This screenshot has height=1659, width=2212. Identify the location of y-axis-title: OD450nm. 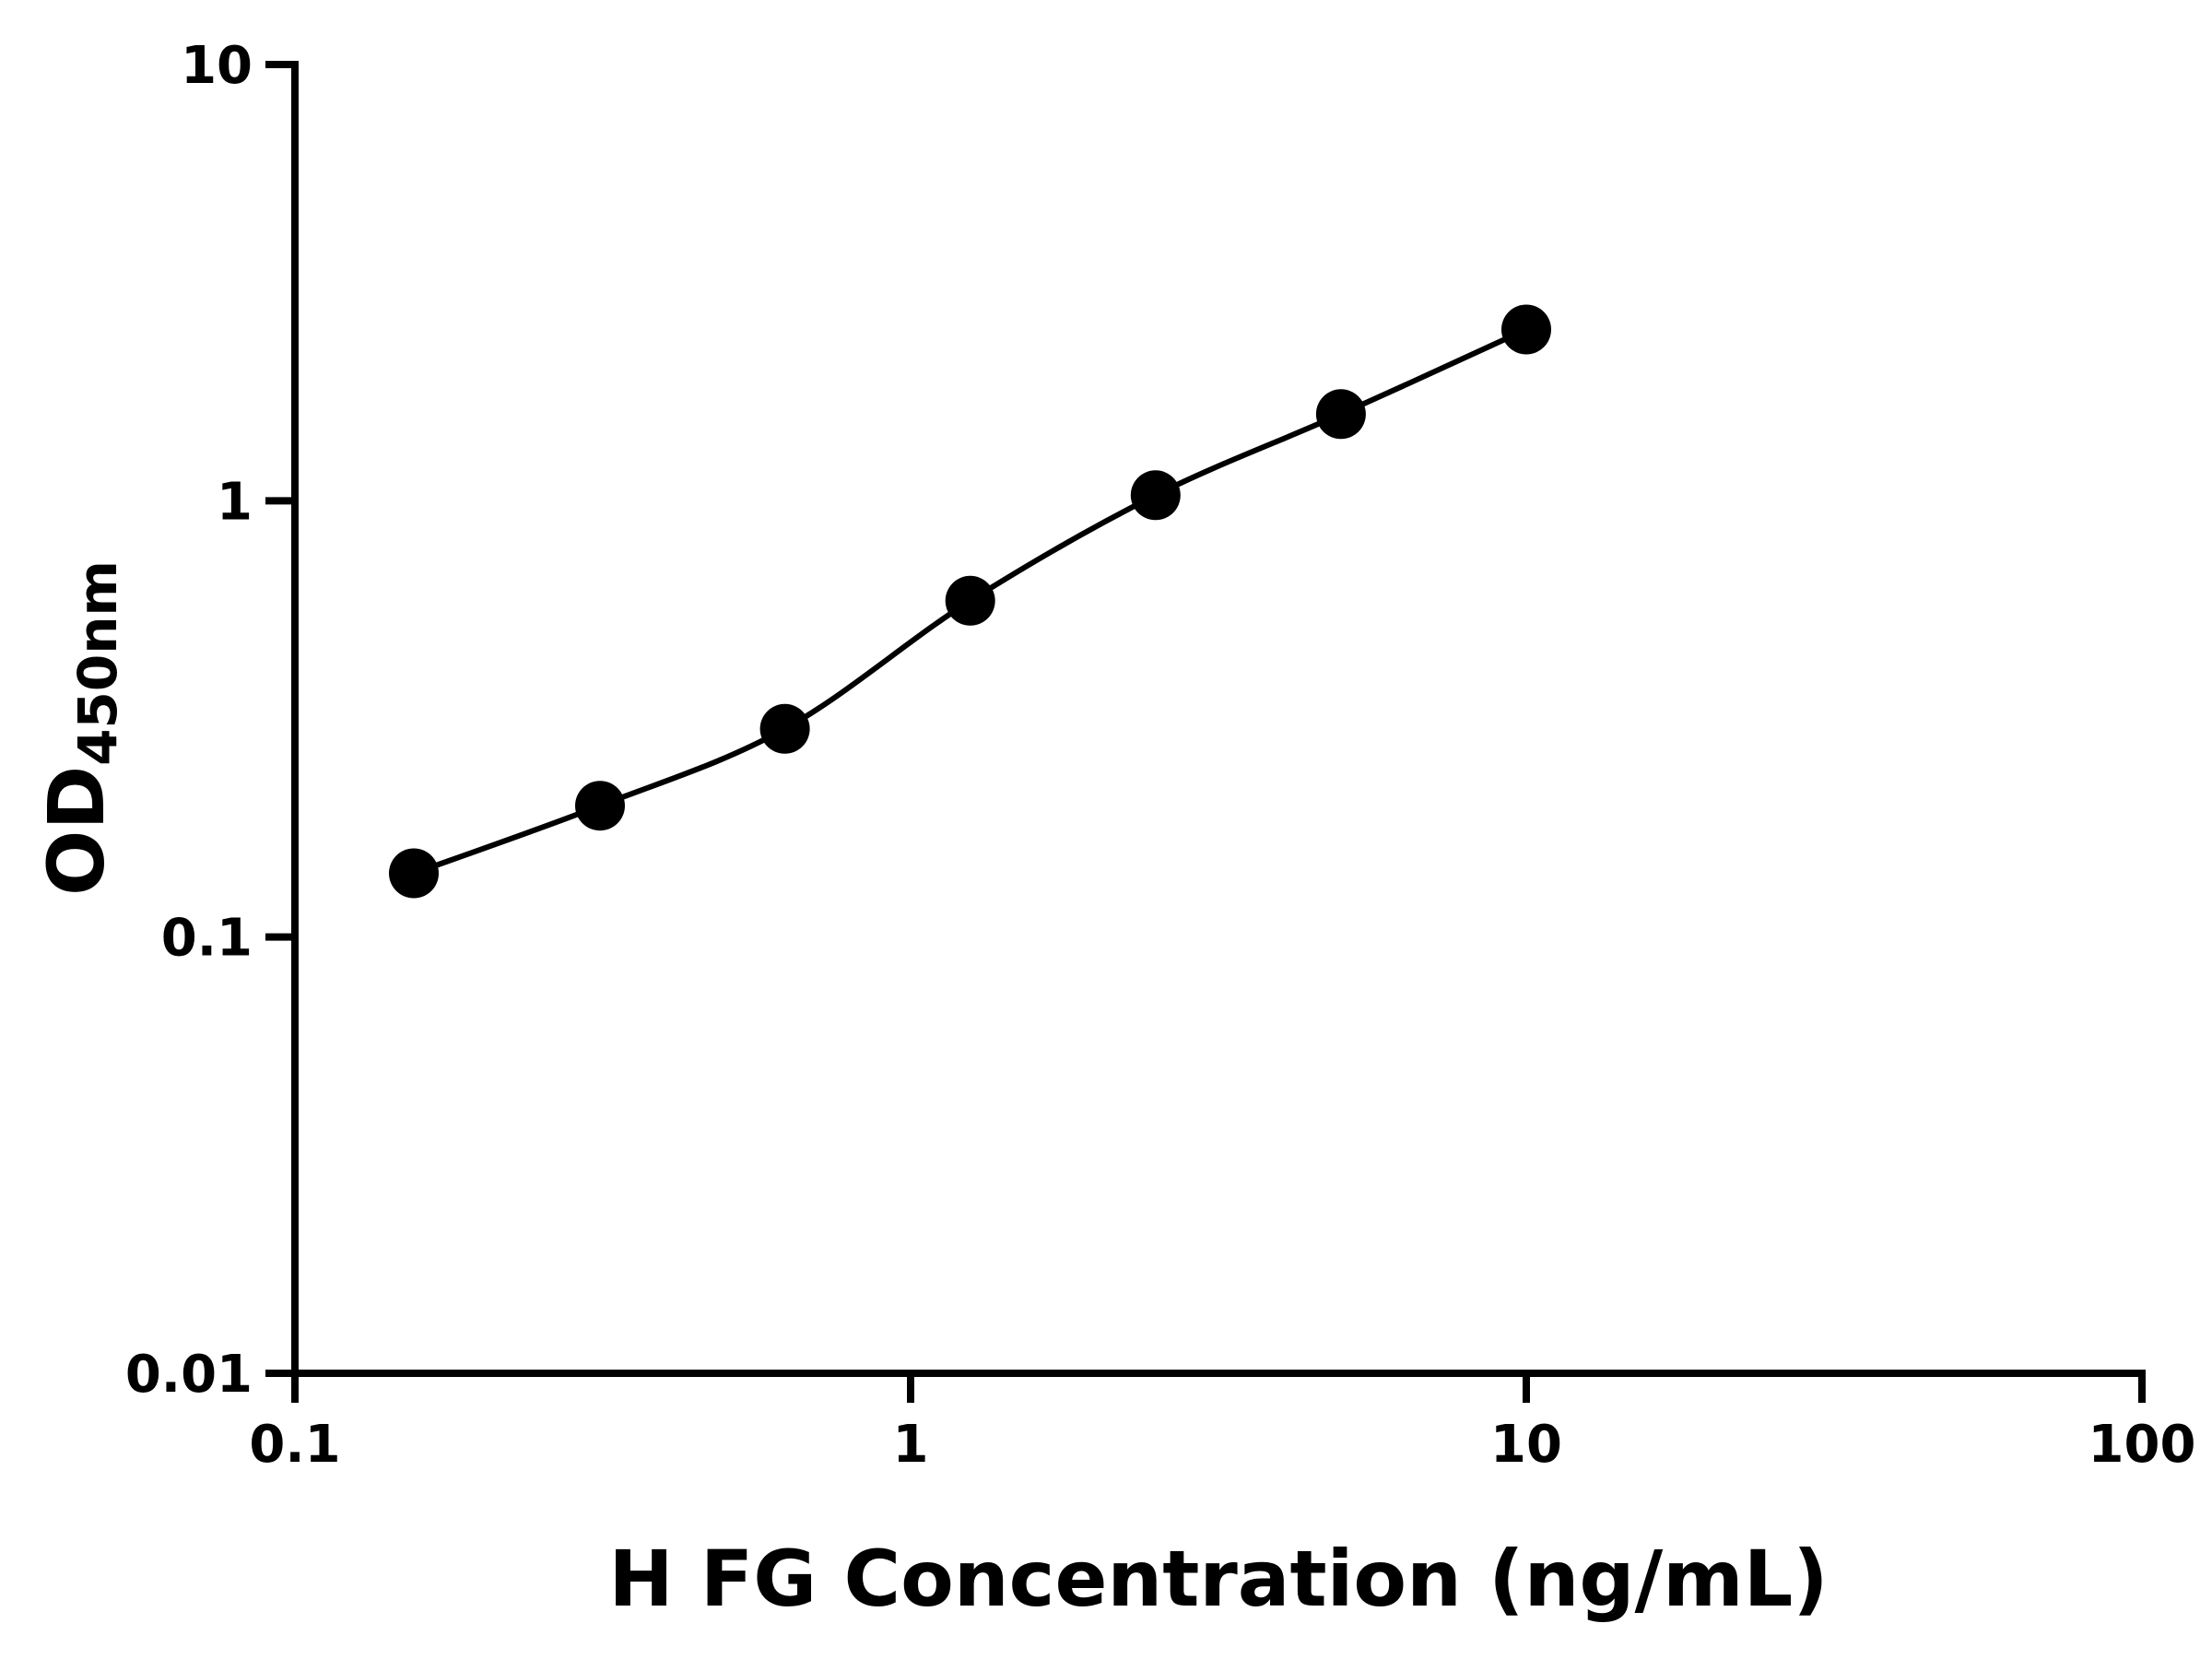
(80, 728).